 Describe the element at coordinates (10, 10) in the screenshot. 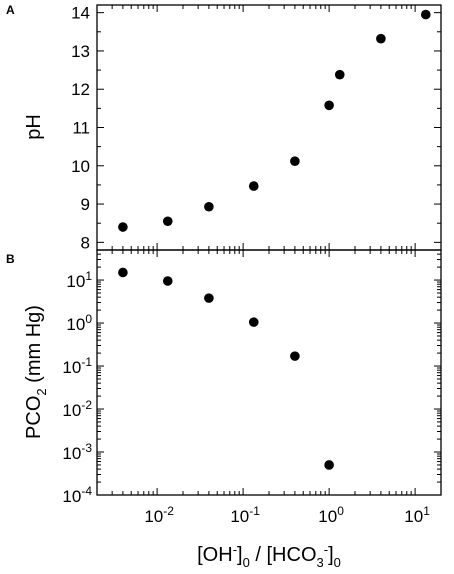

I see `panel-a-letter: A` at that location.